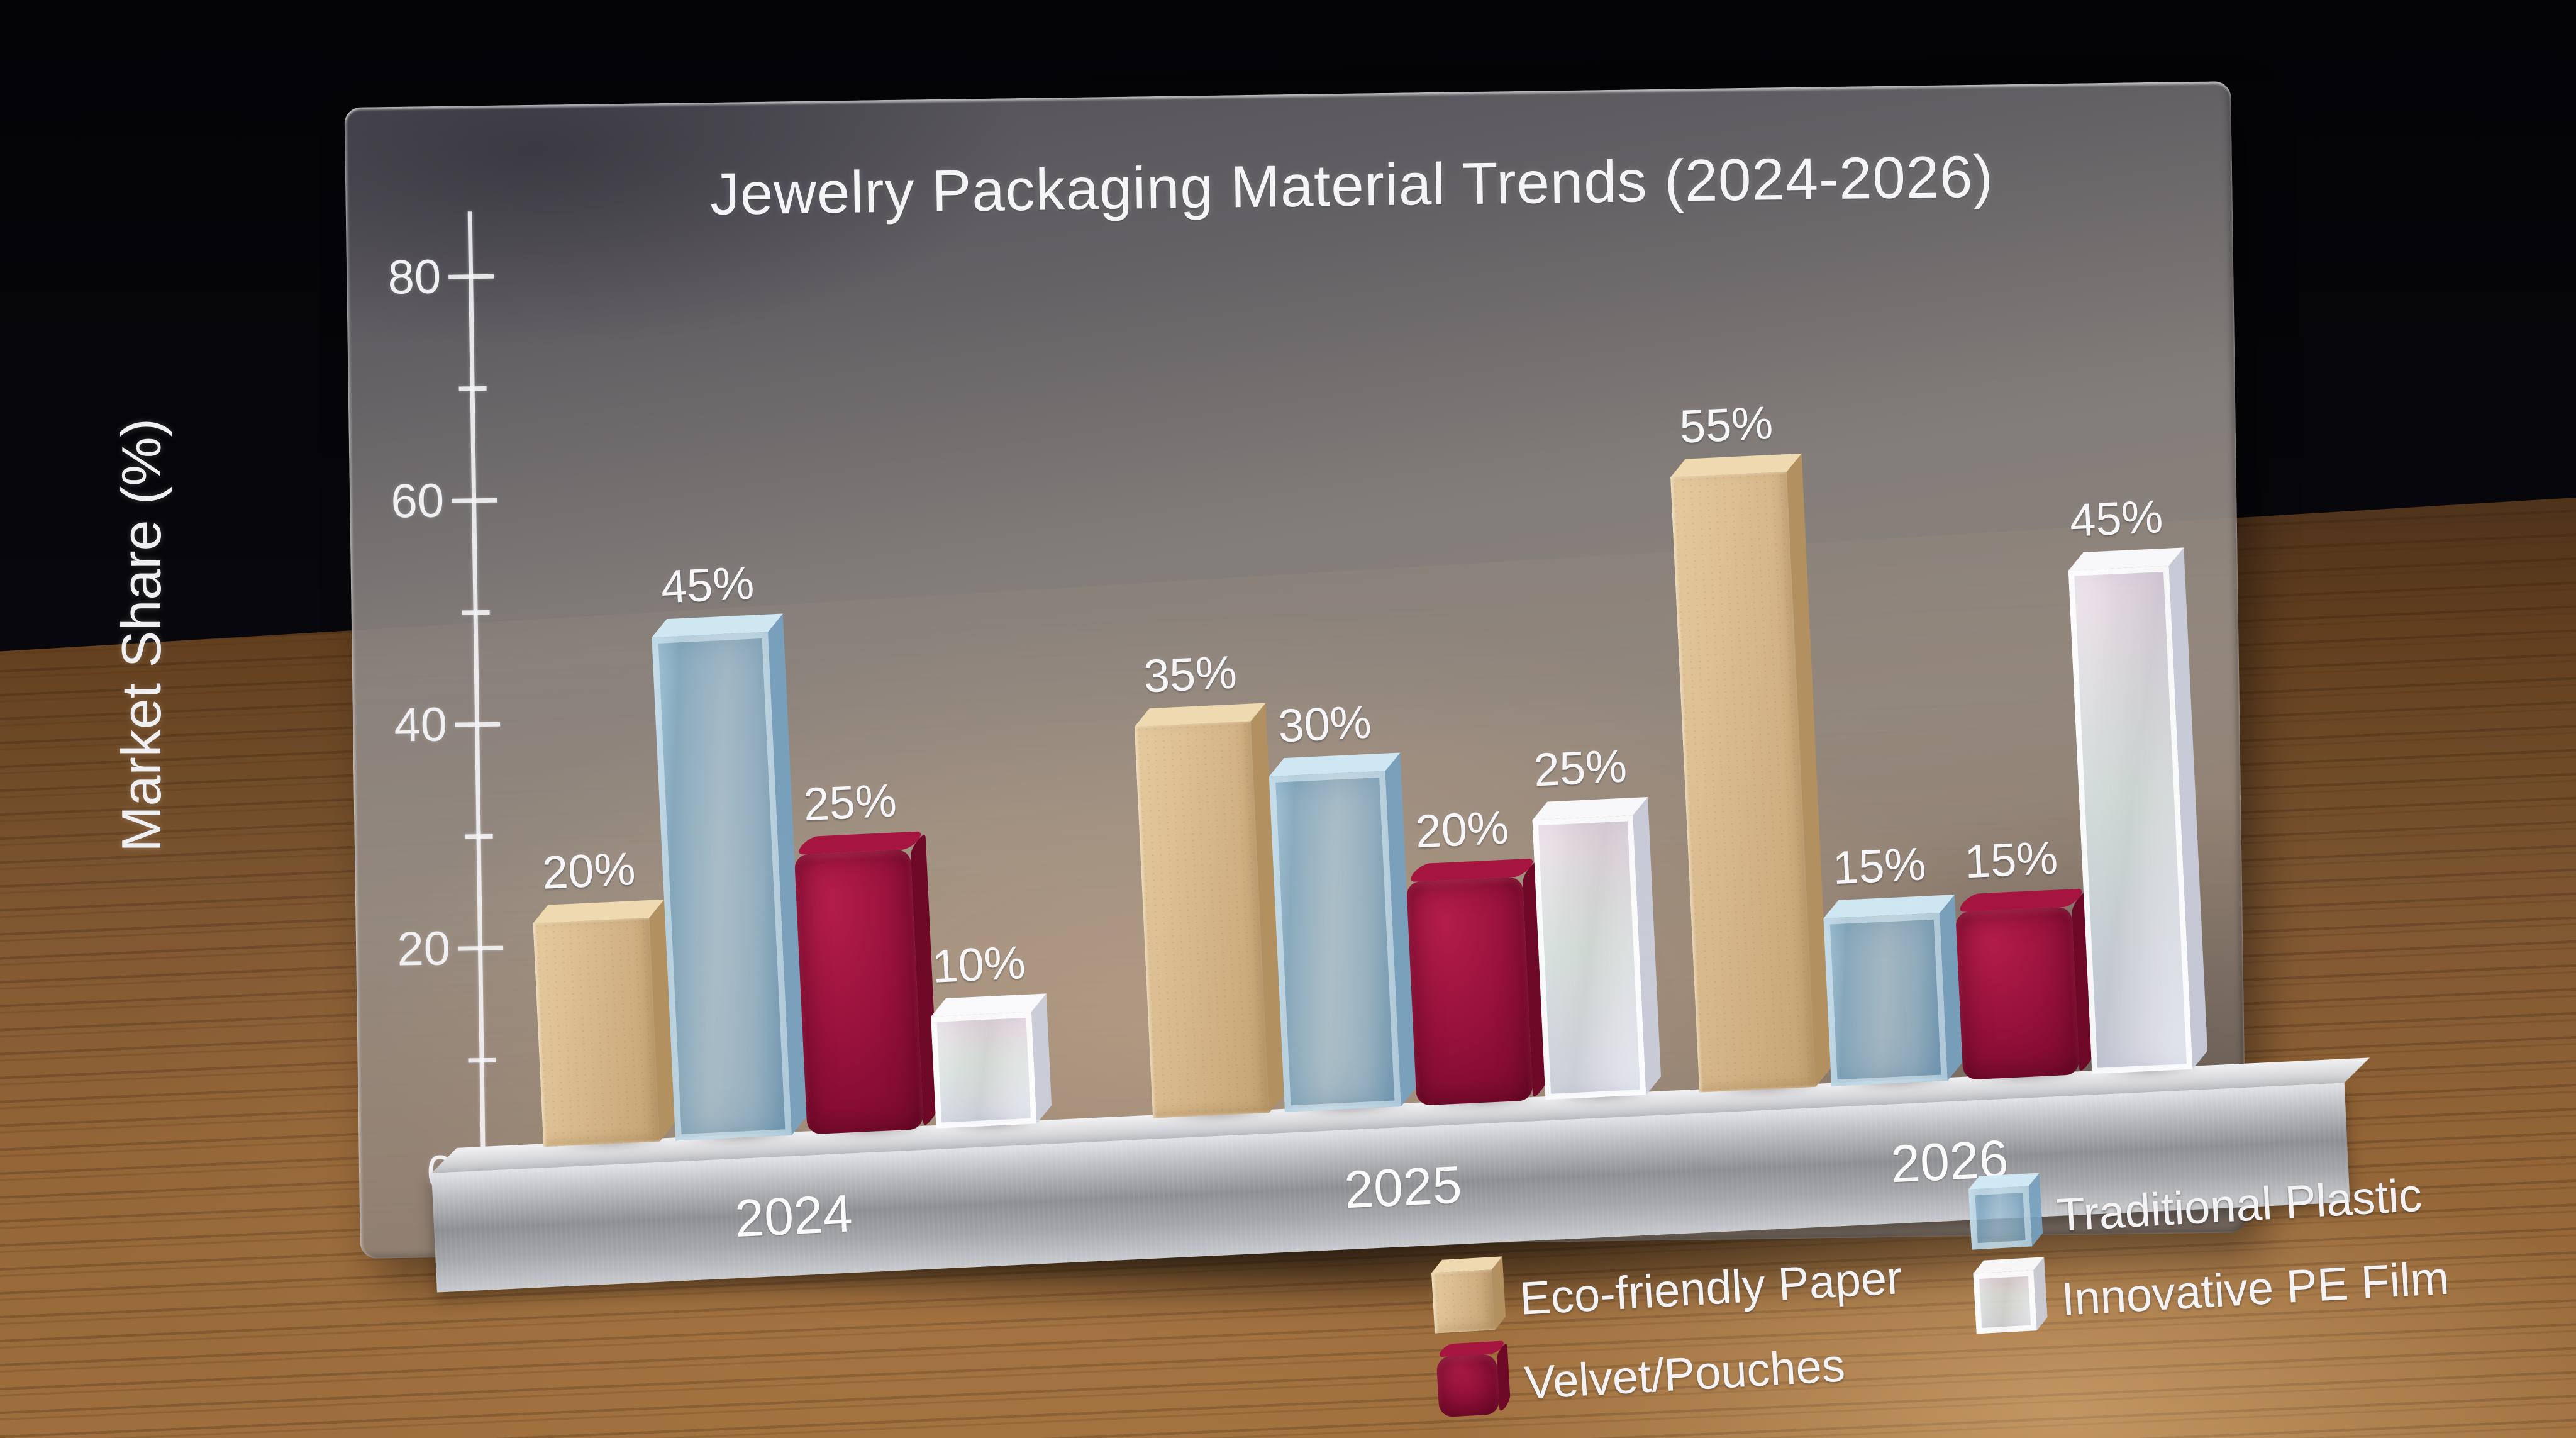  I want to click on legend-swatch-eco-friendly-paper, so click(1468, 1295).